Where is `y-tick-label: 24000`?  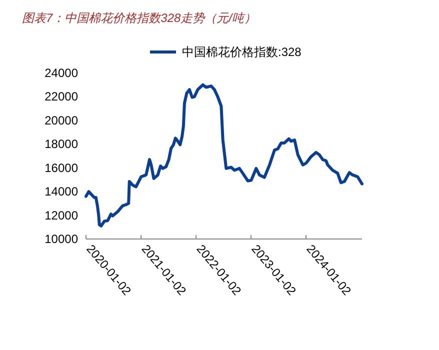
y-tick-label: 24000 is located at coordinates (61, 73).